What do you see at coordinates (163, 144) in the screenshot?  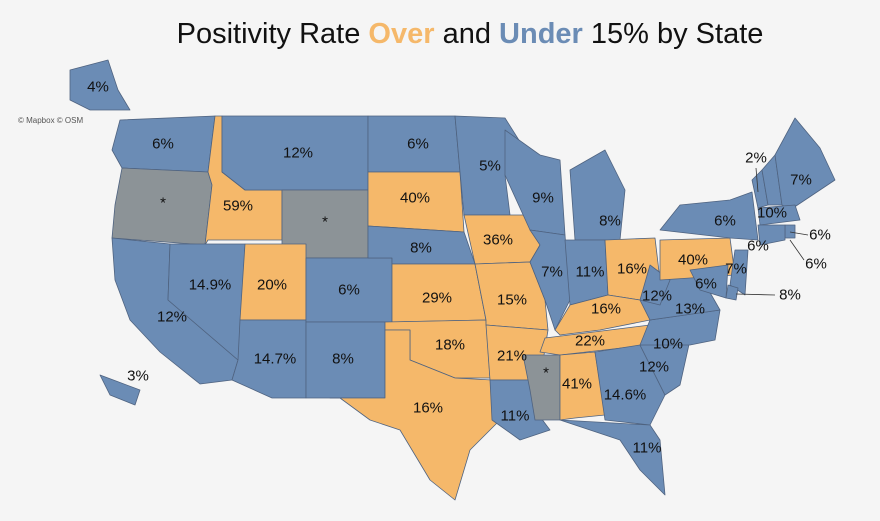 I see `state-label-wa: 6%` at bounding box center [163, 144].